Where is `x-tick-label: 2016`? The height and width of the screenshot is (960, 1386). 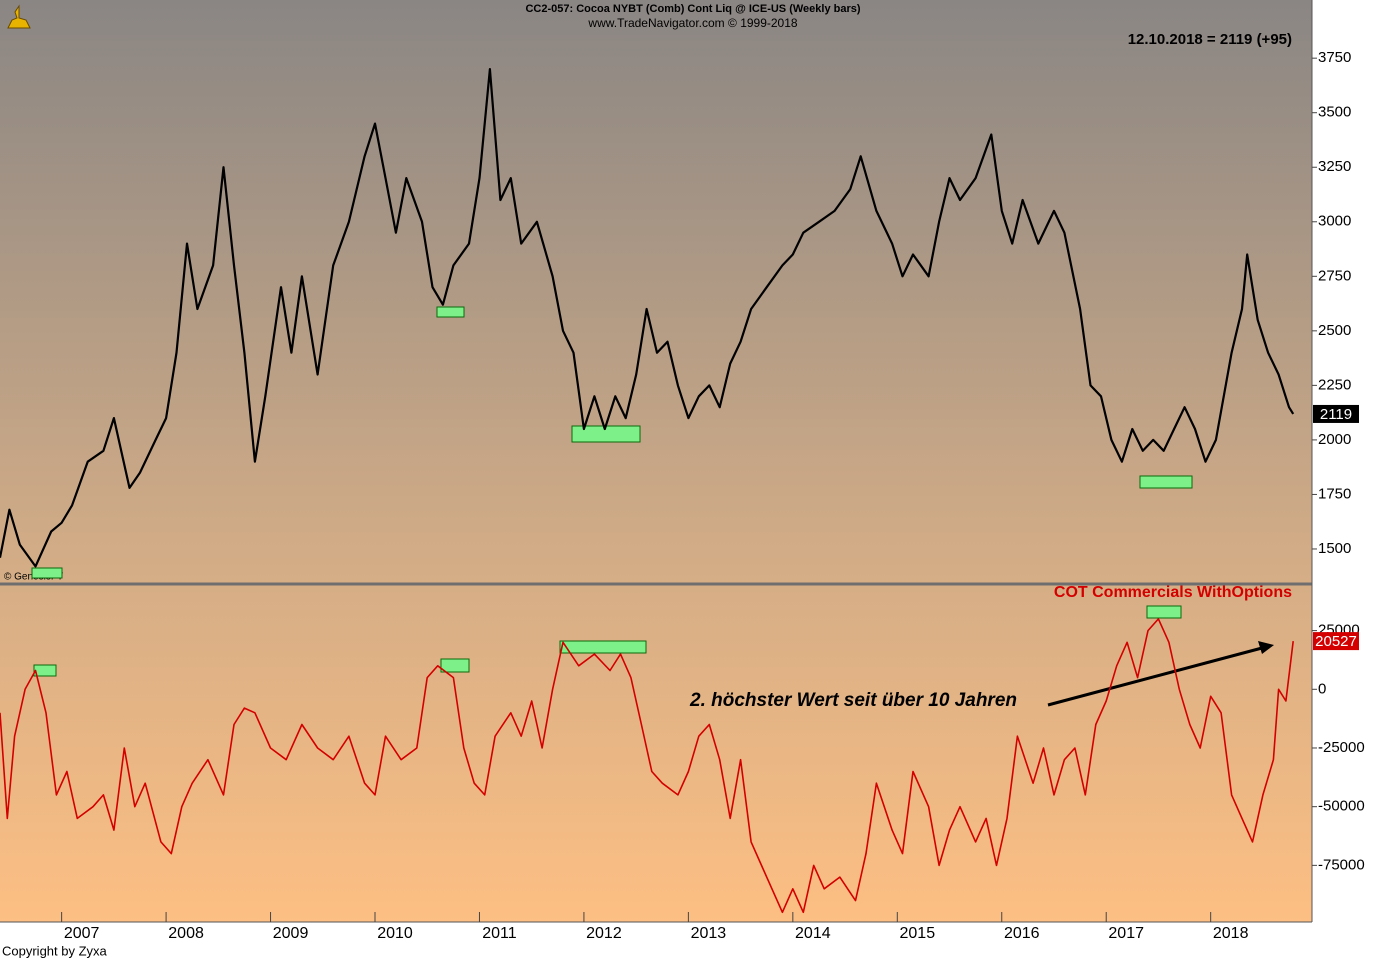 x-tick-label: 2016 is located at coordinates (1022, 933).